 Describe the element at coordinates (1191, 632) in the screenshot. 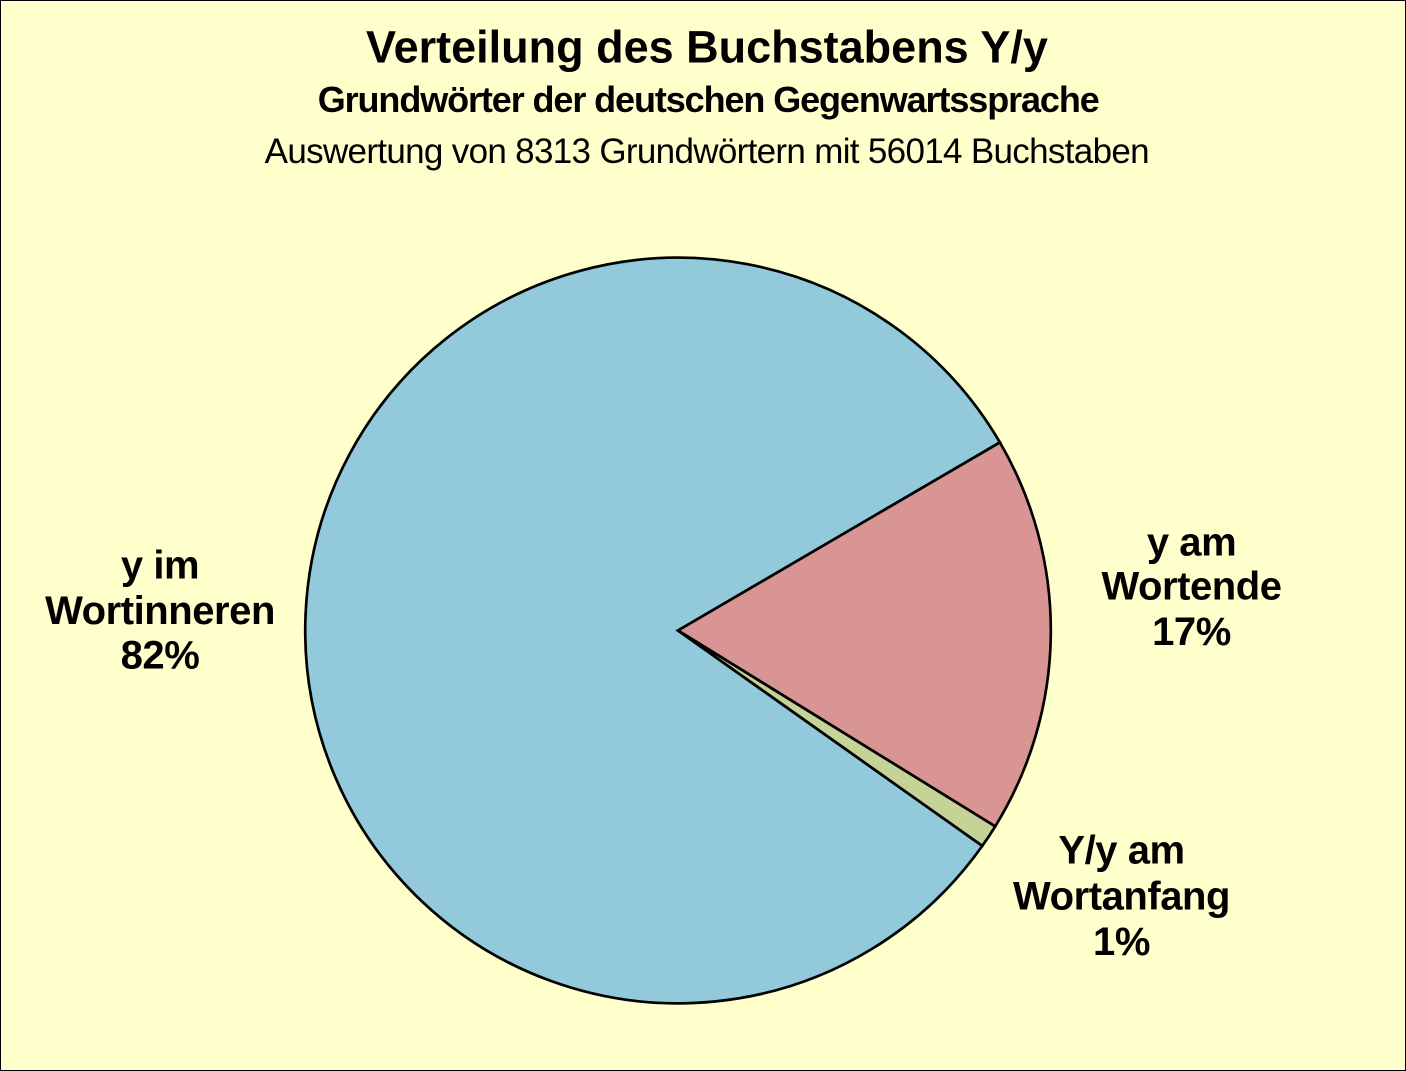

I see `svg-text: 17%` at that location.